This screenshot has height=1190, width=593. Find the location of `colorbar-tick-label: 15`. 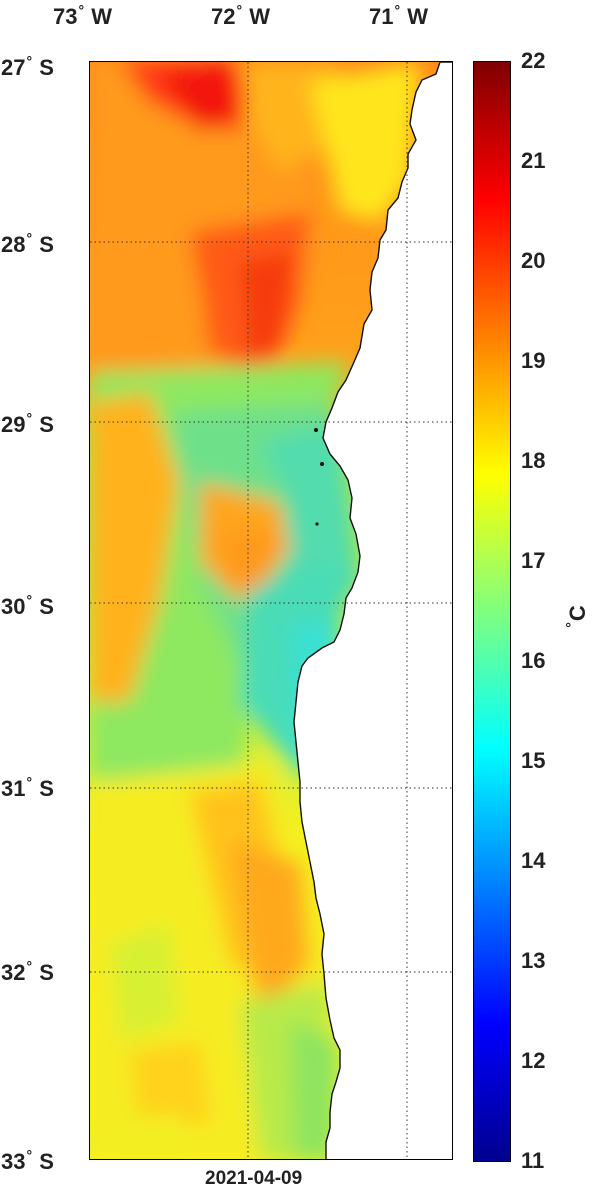

colorbar-tick-label: 15 is located at coordinates (533, 760).